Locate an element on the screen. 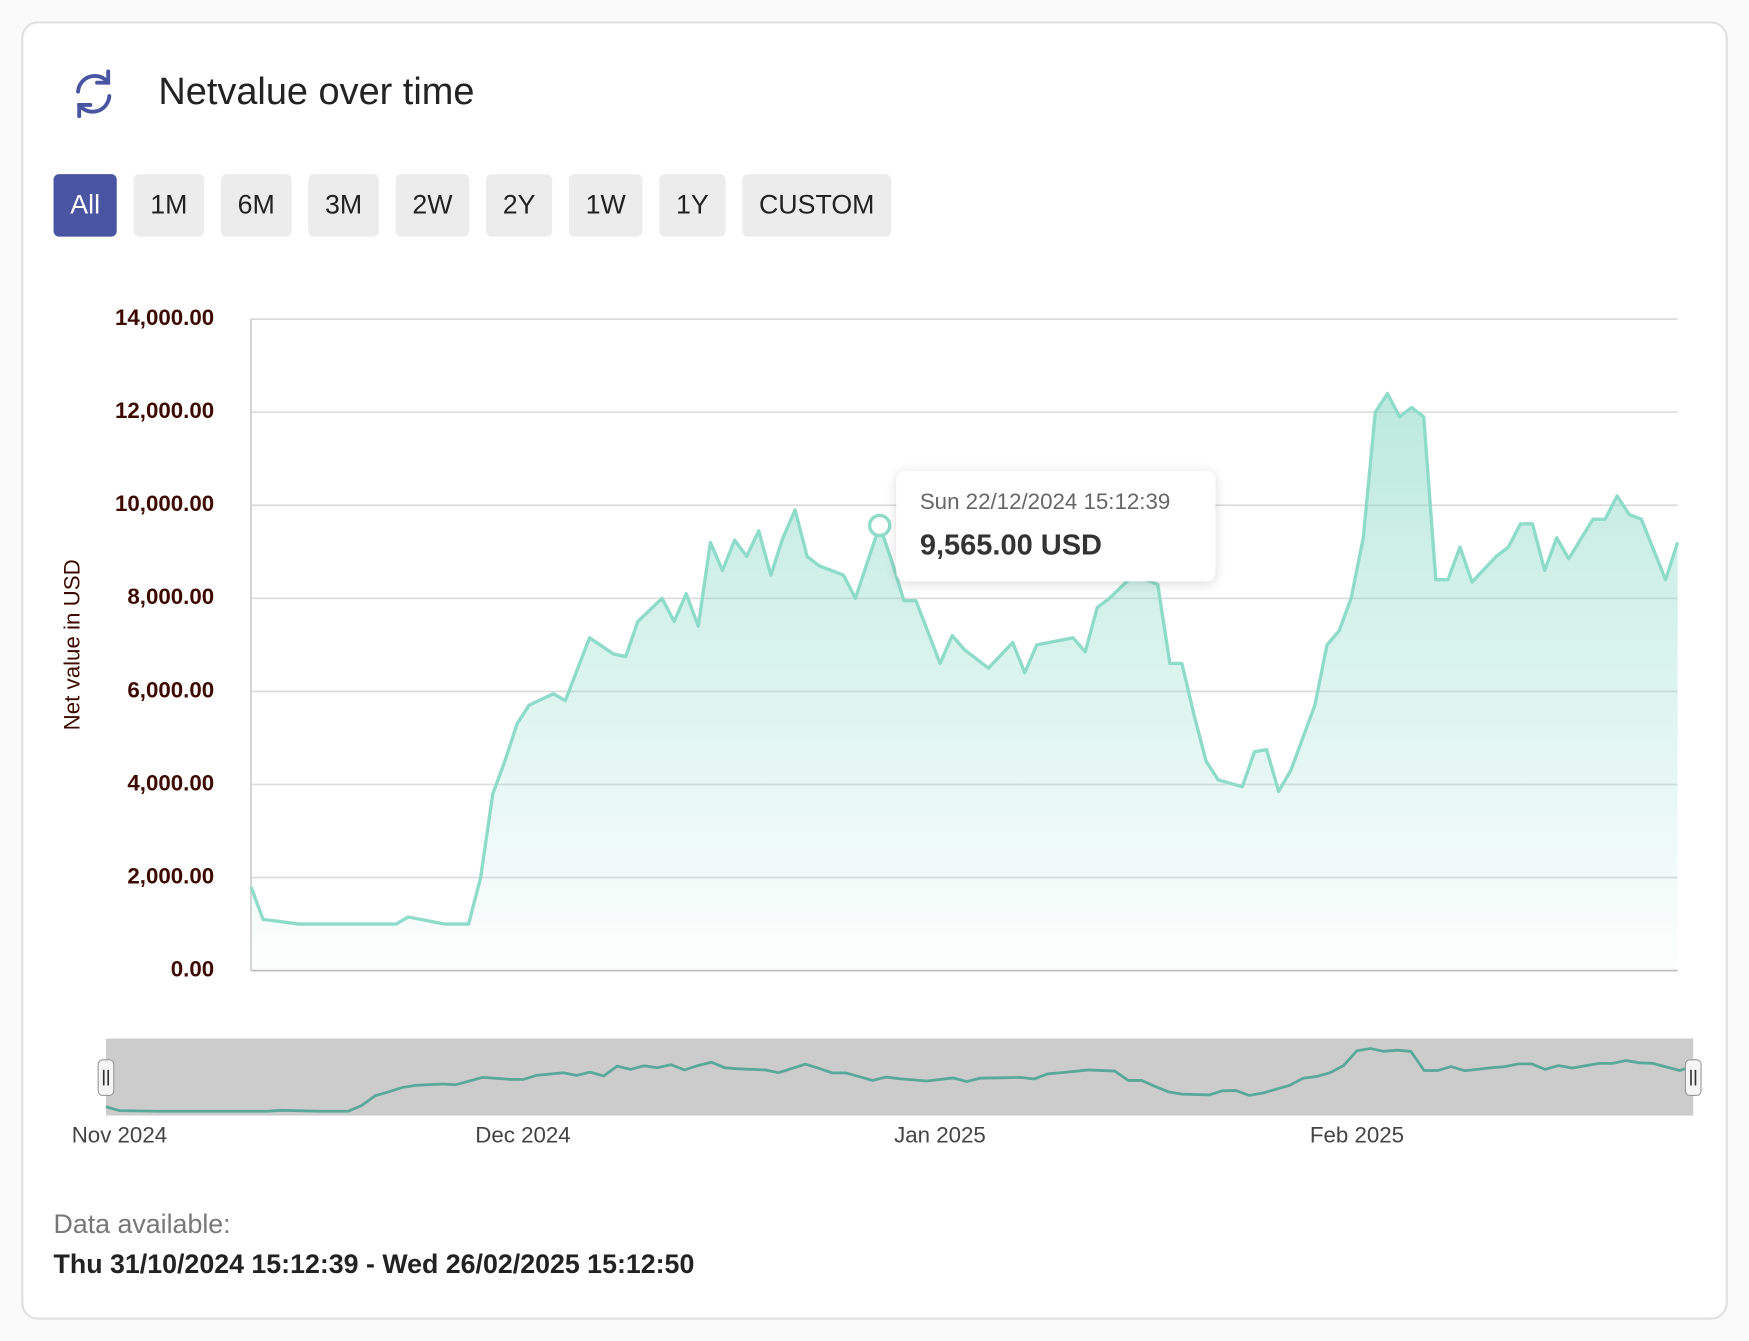 The image size is (1749, 1341). button-label: 3M is located at coordinates (343, 205).